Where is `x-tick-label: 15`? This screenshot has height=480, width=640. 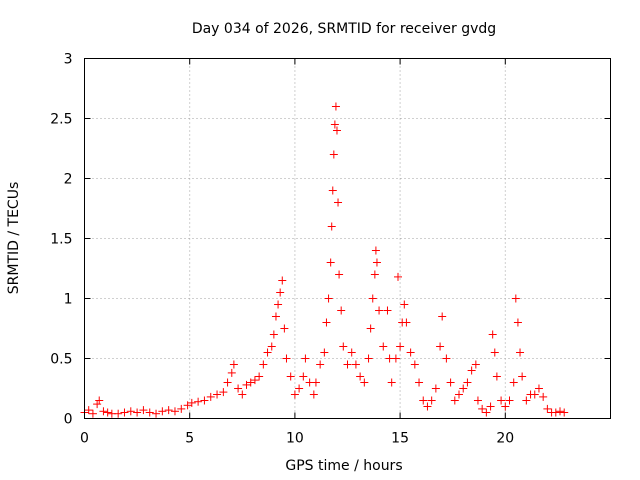 x-tick-label: 15 is located at coordinates (400, 439).